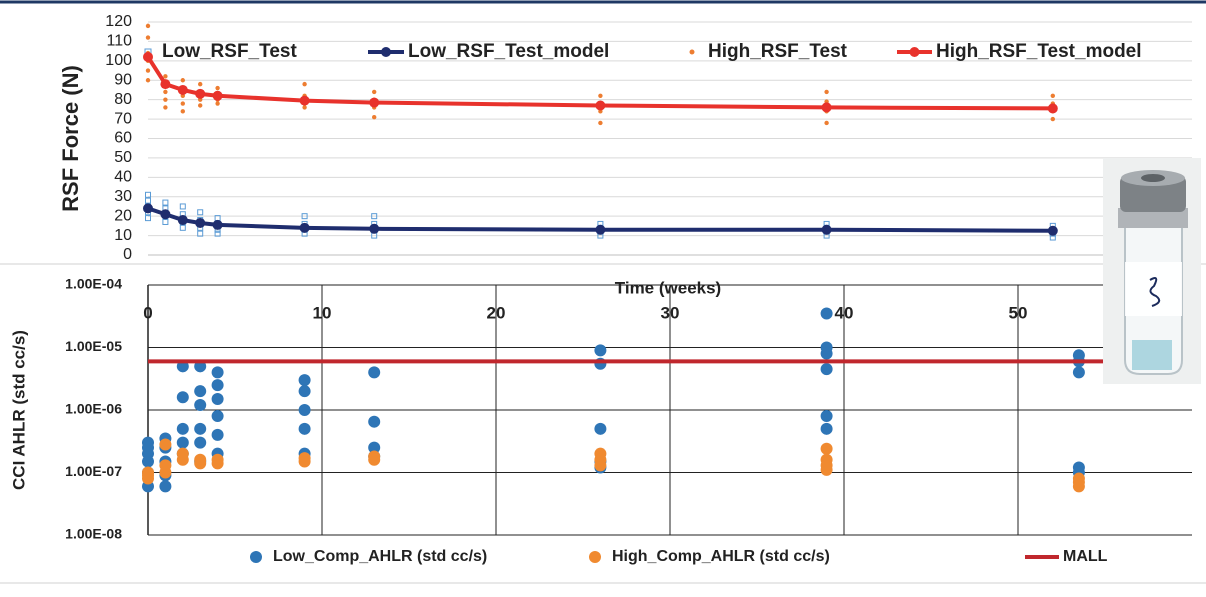 Image resolution: width=1206 pixels, height=597 pixels. What do you see at coordinates (93, 409) in the screenshot?
I see `y-tick-label: 1.00E-06` at bounding box center [93, 409].